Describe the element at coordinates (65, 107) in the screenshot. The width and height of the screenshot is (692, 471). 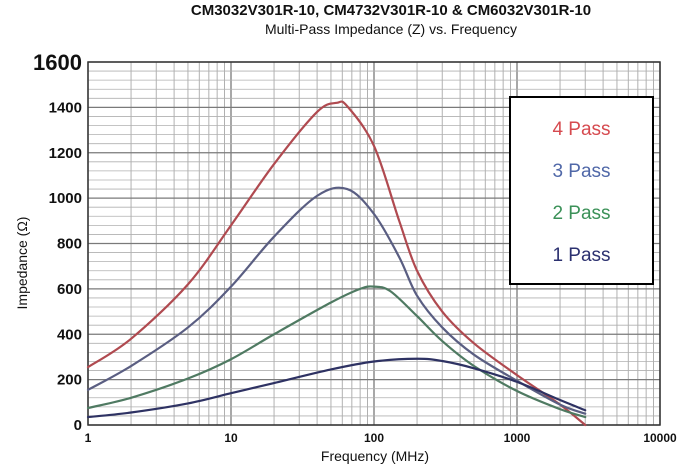
I see `y-tick-label: 1400` at that location.